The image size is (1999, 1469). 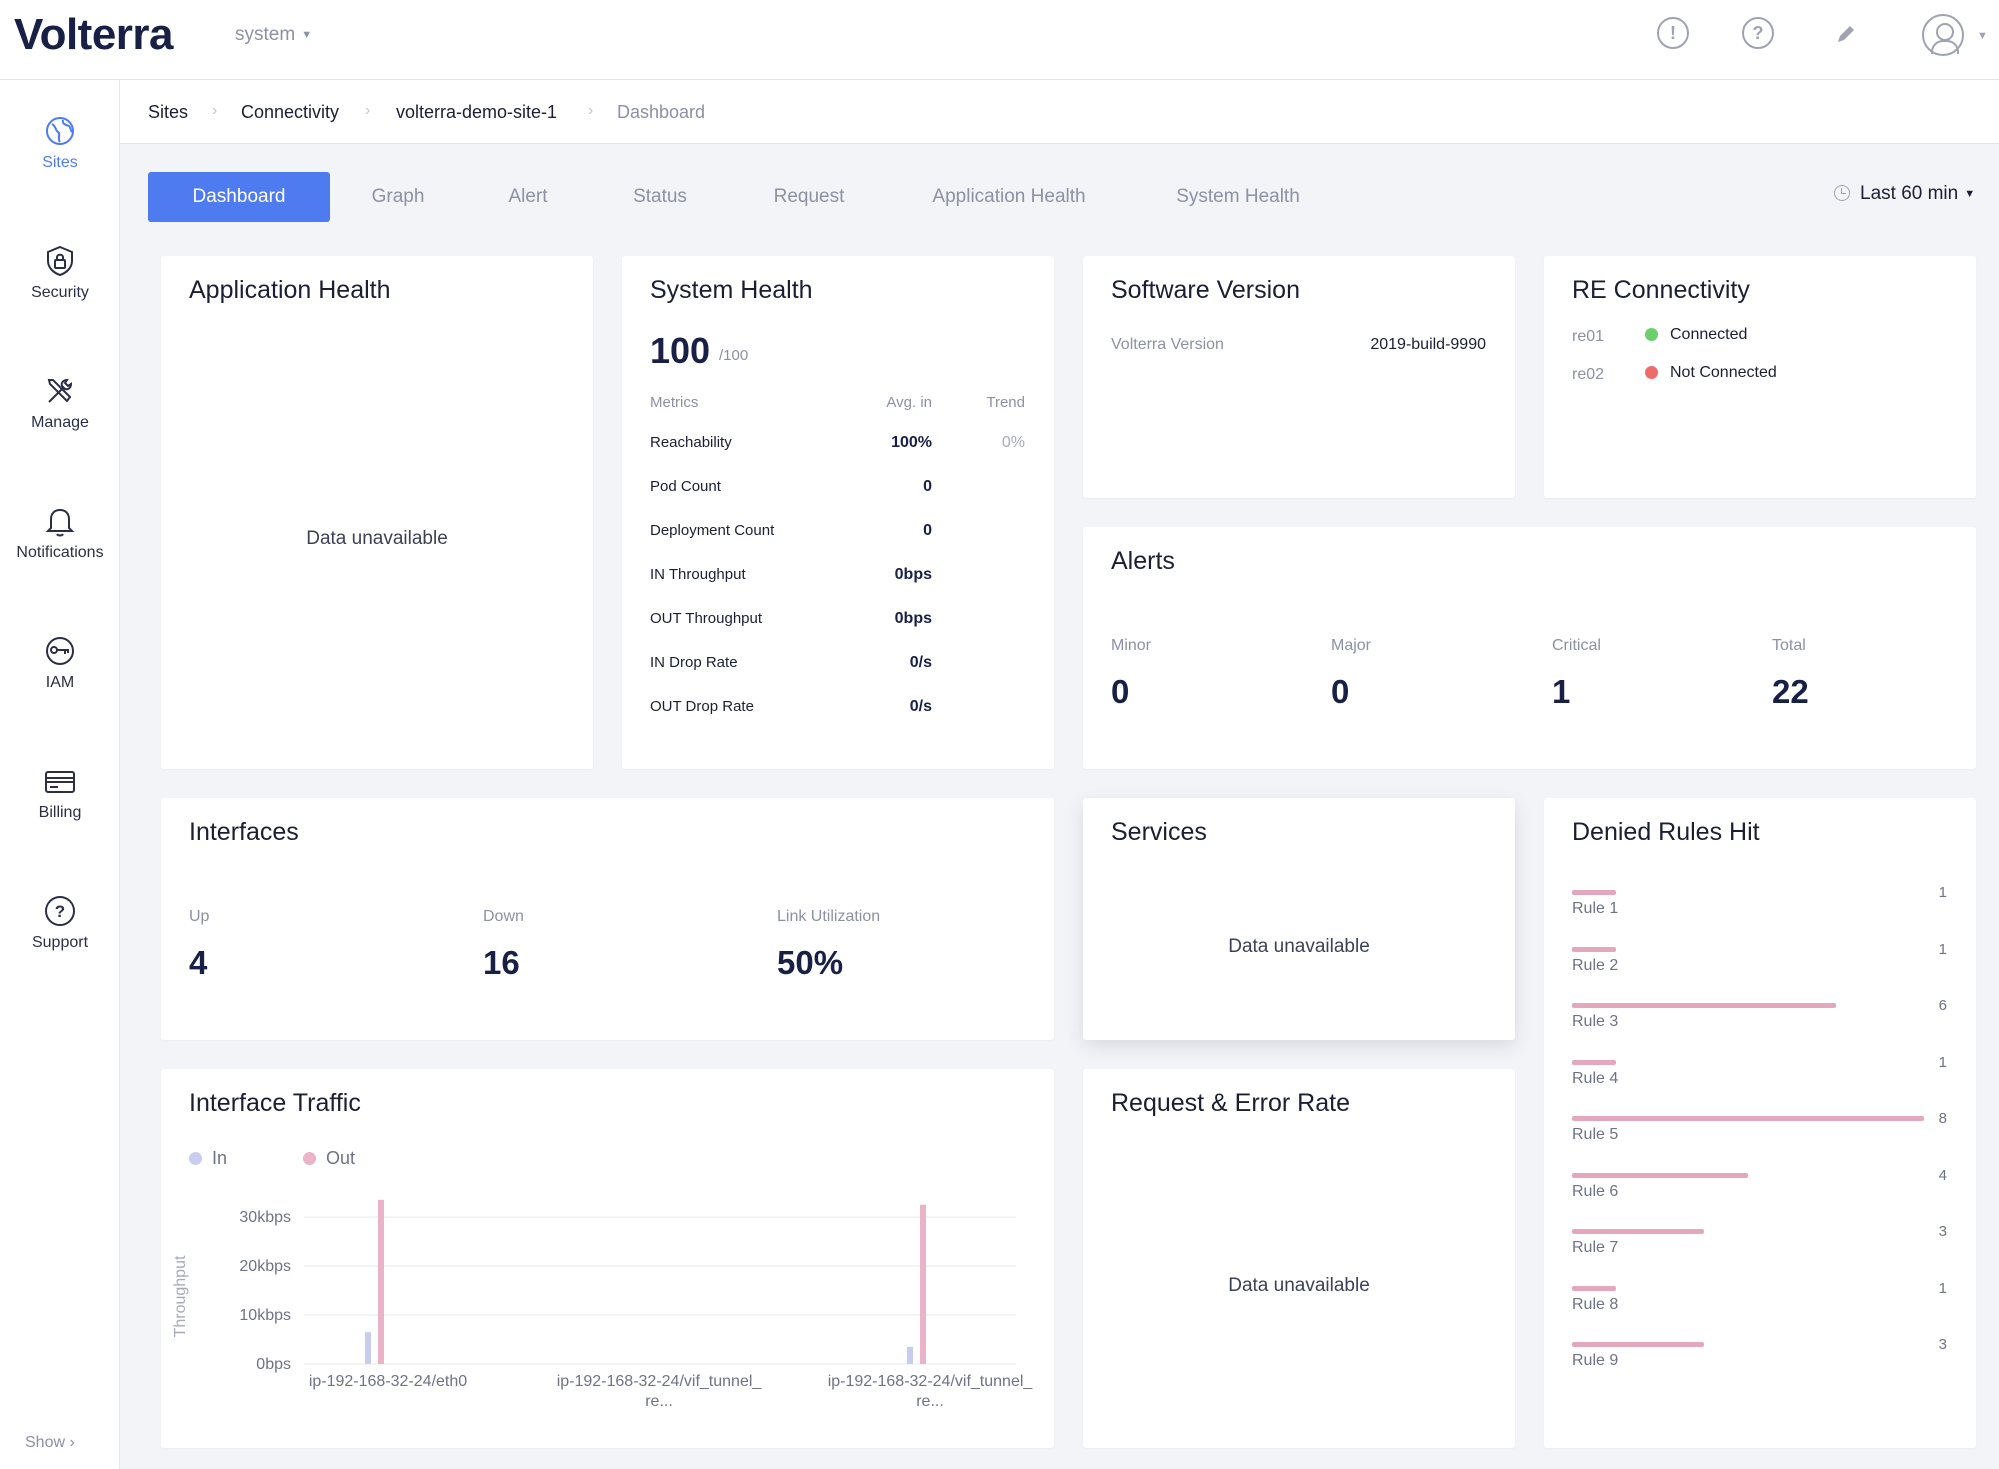 What do you see at coordinates (909, 402) in the screenshot?
I see `column-header-avg: Avg. in` at bounding box center [909, 402].